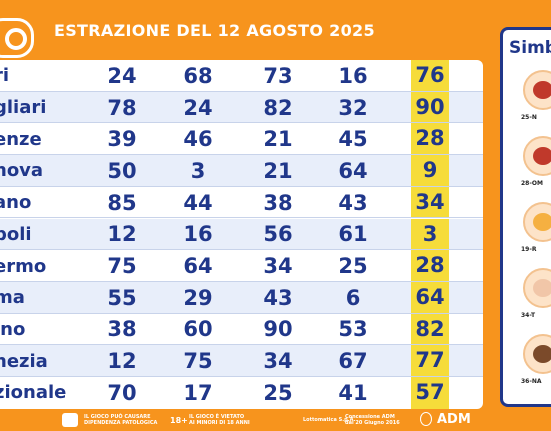  What do you see at coordinates (241, 202) in the screenshot?
I see `draw-row: ano 85 44 38 43 34` at bounding box center [241, 202].